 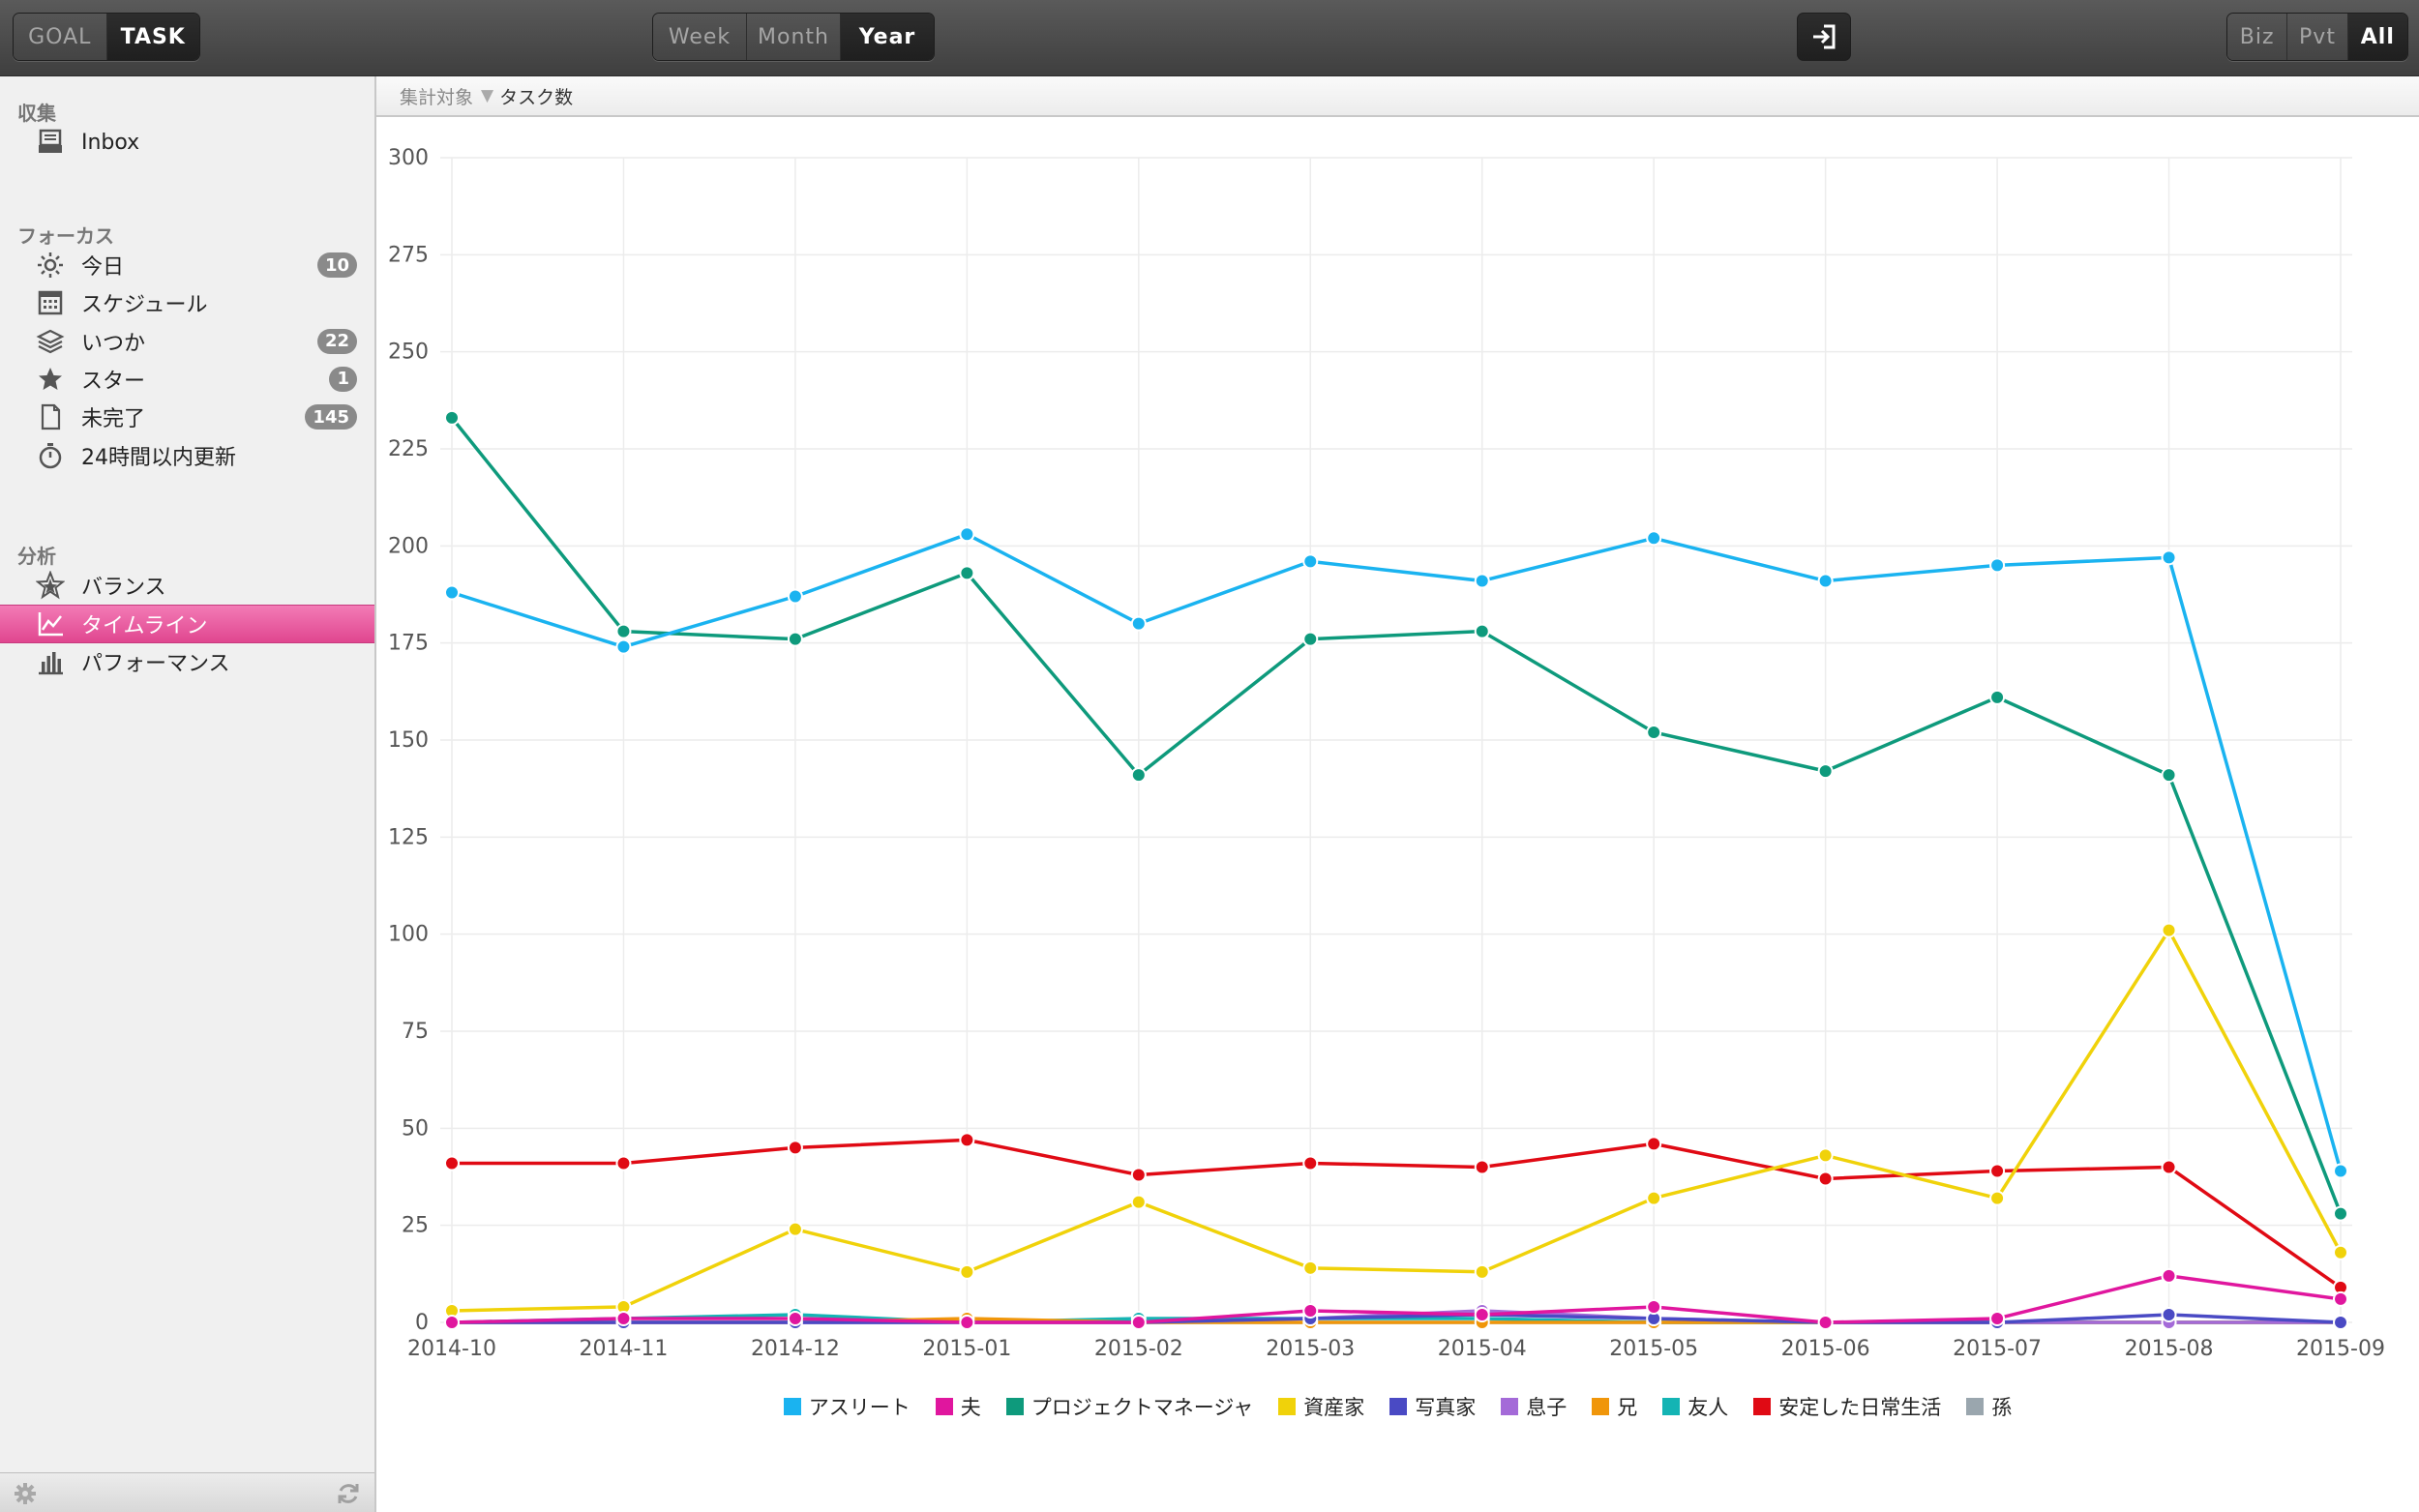 I want to click on tab-pvt: Pvt, so click(x=2317, y=37).